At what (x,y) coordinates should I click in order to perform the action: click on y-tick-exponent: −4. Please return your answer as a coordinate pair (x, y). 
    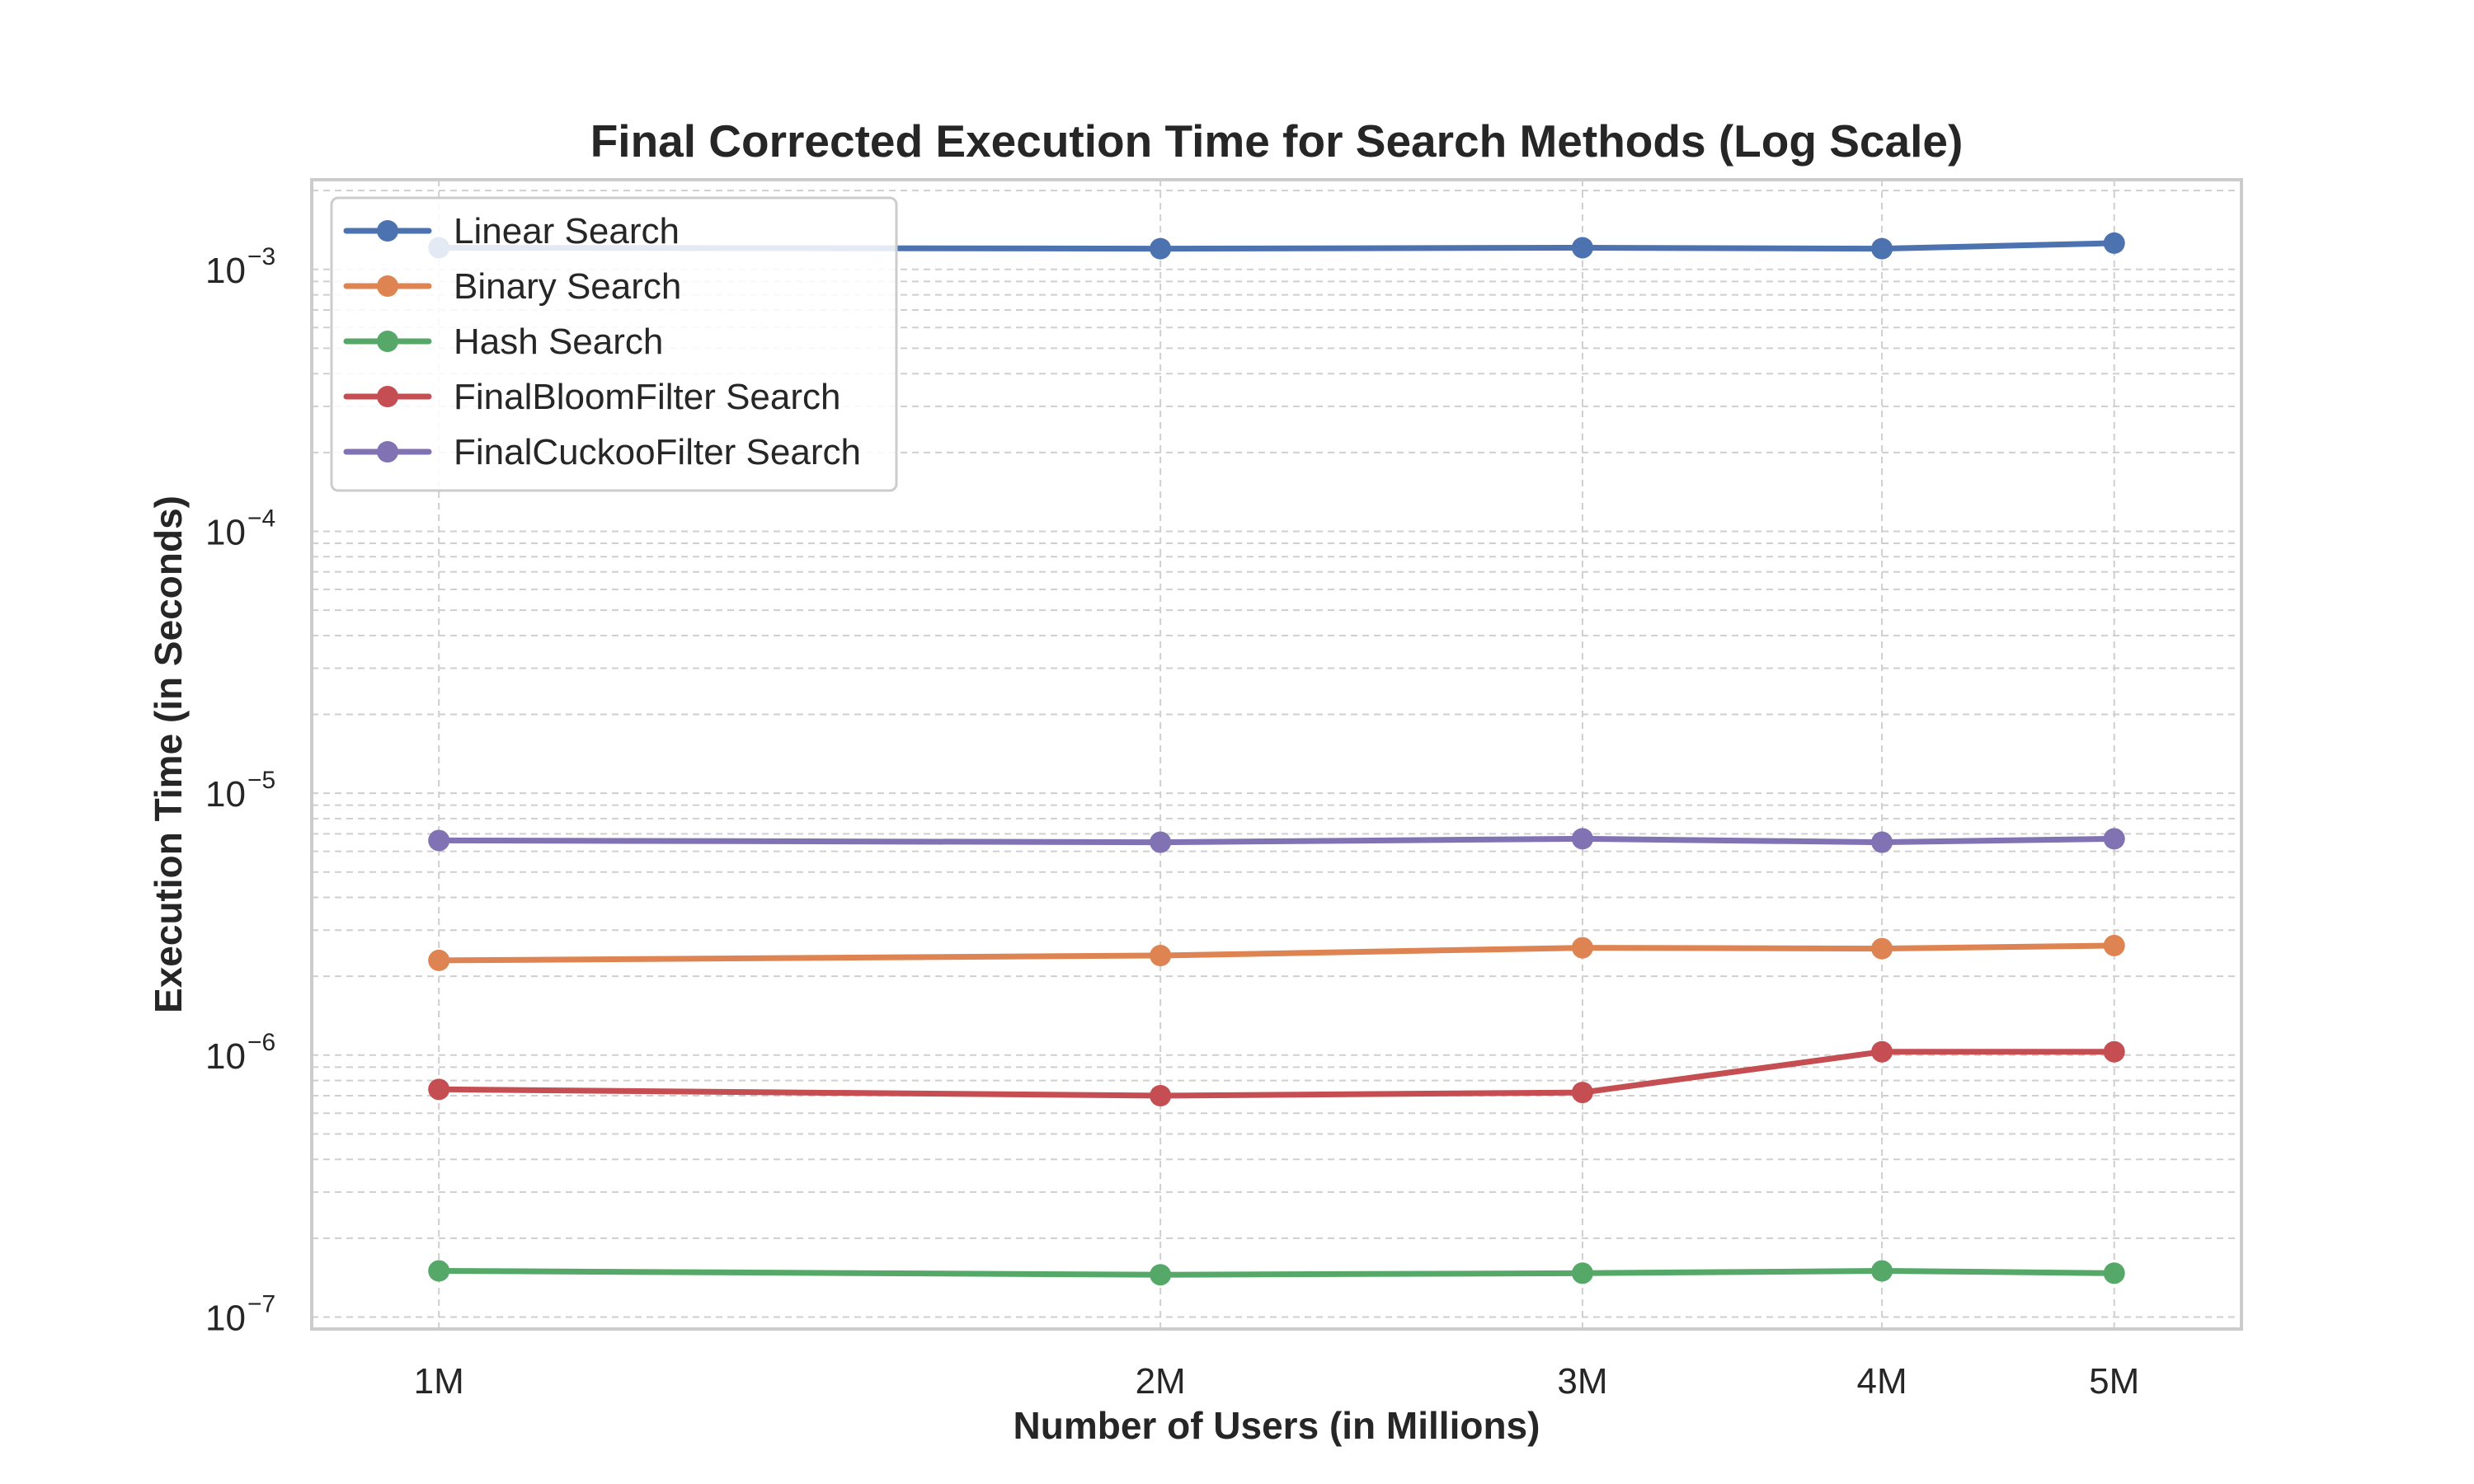
    Looking at the image, I should click on (261, 518).